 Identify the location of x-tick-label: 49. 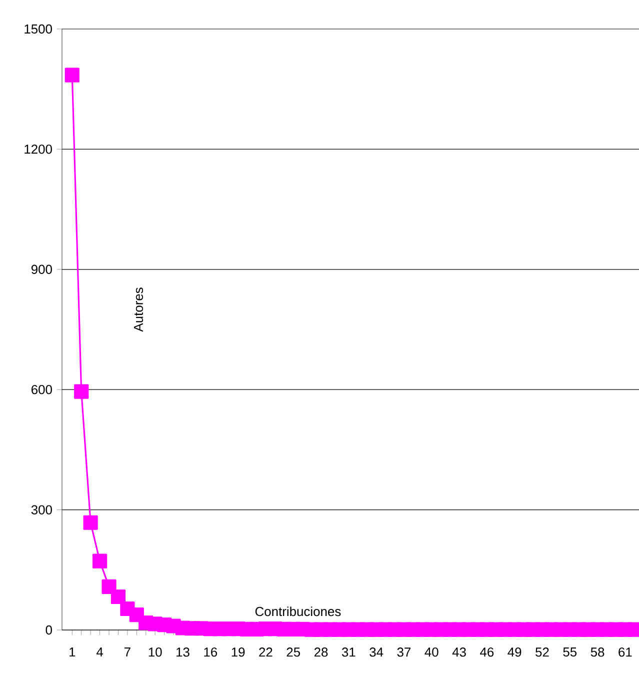
(515, 652).